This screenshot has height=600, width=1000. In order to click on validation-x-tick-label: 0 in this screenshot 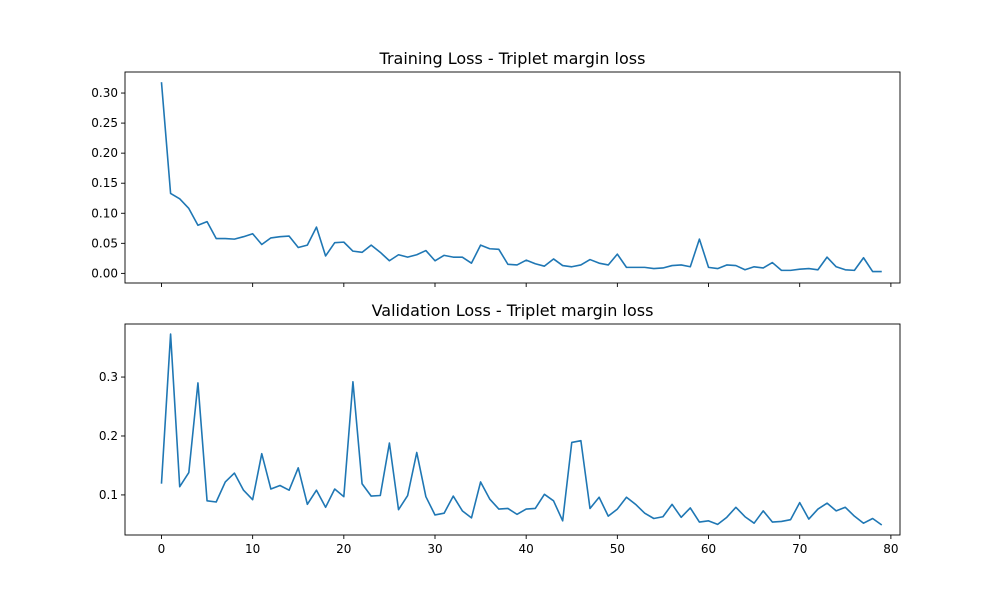, I will do `click(162, 549)`.